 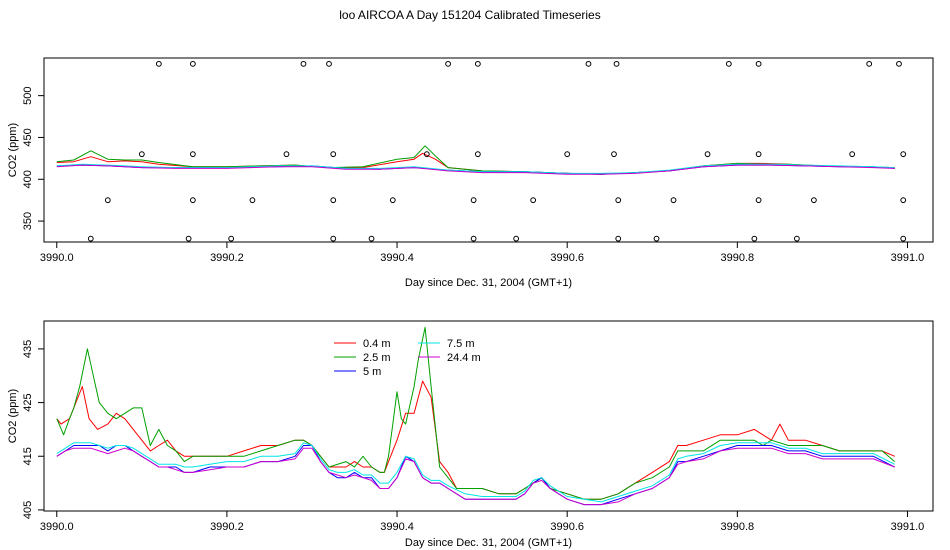 What do you see at coordinates (28, 510) in the screenshot?
I see `y-tick-label: 405` at bounding box center [28, 510].